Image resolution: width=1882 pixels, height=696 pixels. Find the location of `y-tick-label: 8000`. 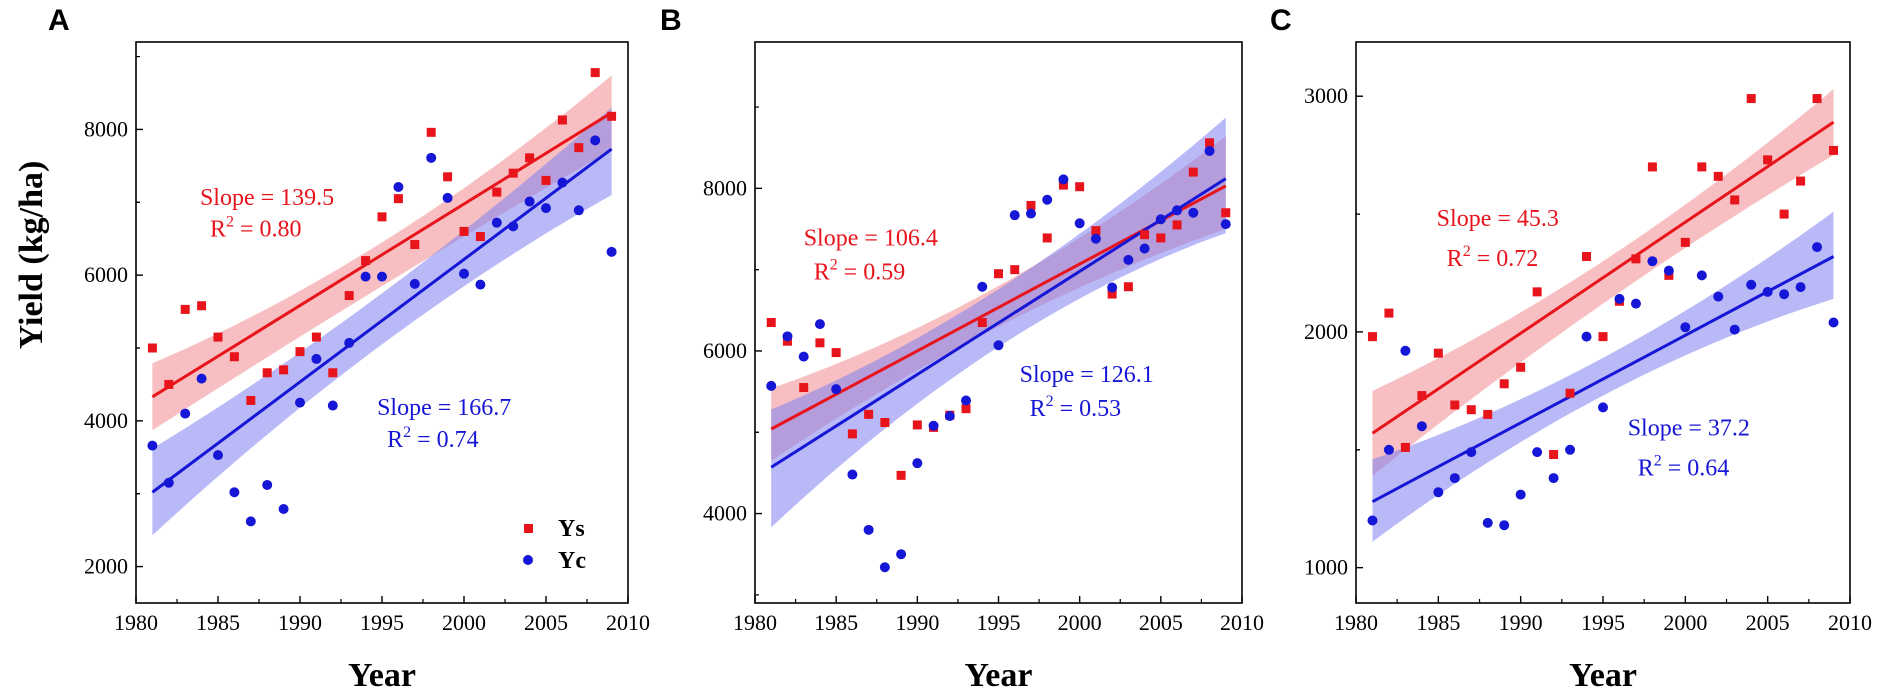

y-tick-label: 8000 is located at coordinates (106, 128).